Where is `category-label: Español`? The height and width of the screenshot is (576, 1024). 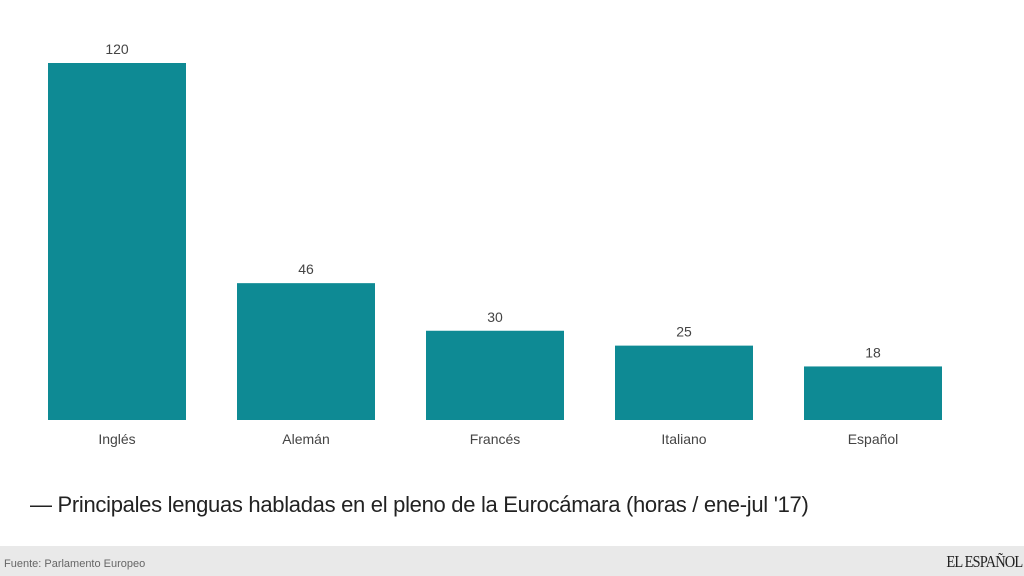 category-label: Español is located at coordinates (873, 439).